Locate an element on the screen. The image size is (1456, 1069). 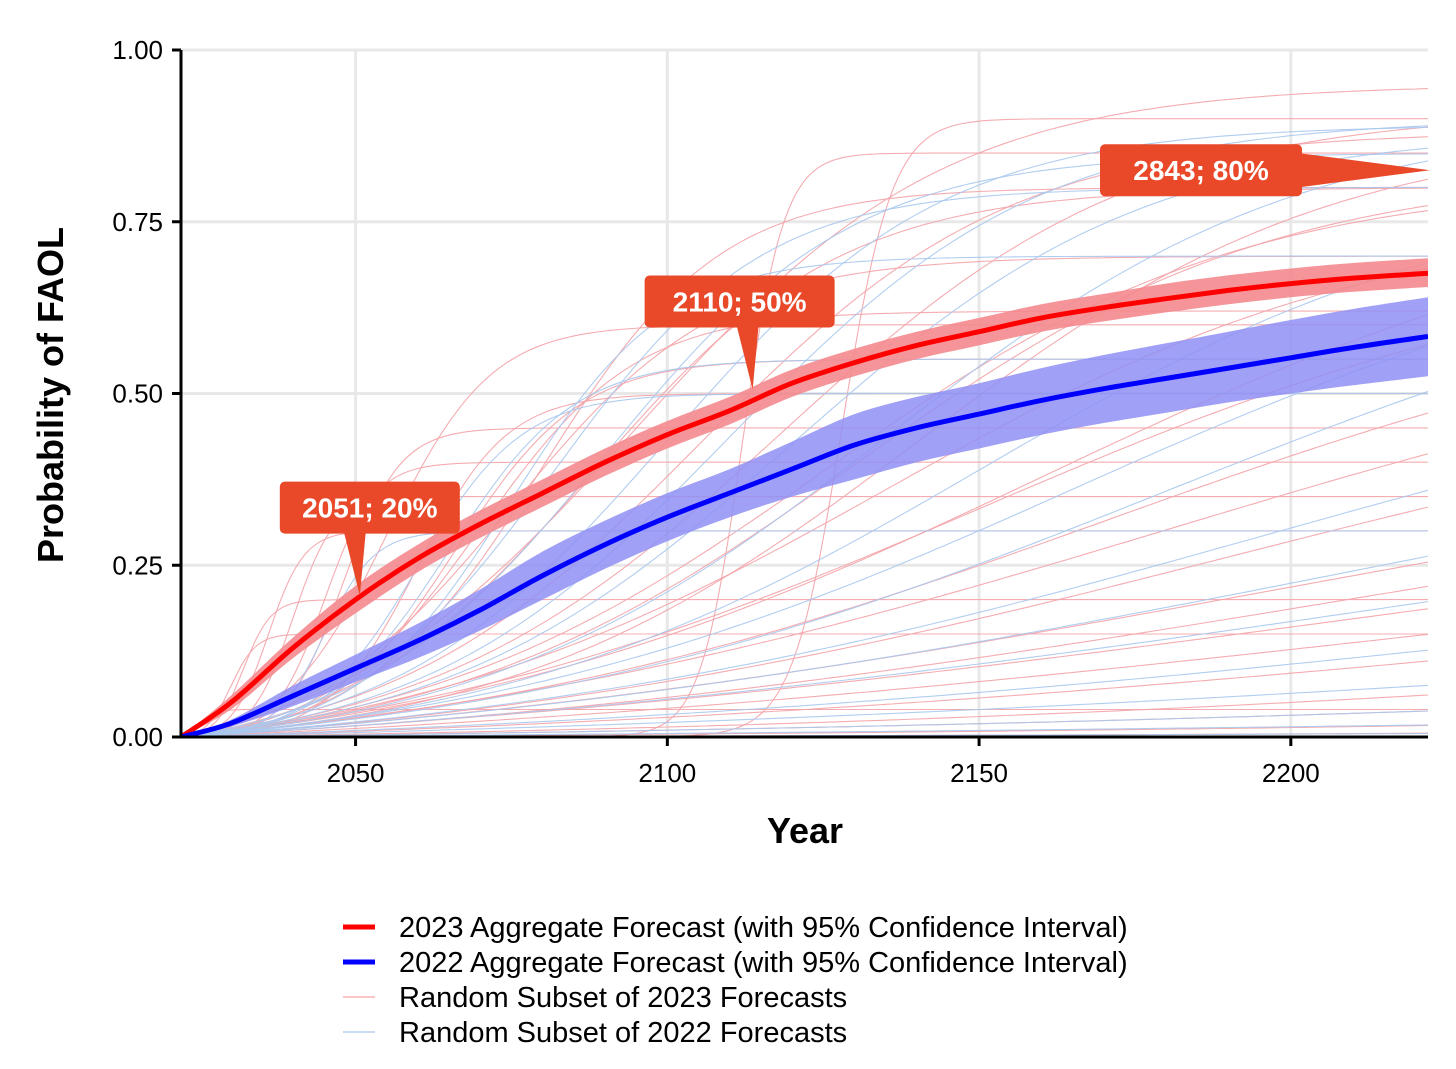
legend-entry-2022-subset: Random Subset of 2022 Forecasts is located at coordinates (595, 1033).